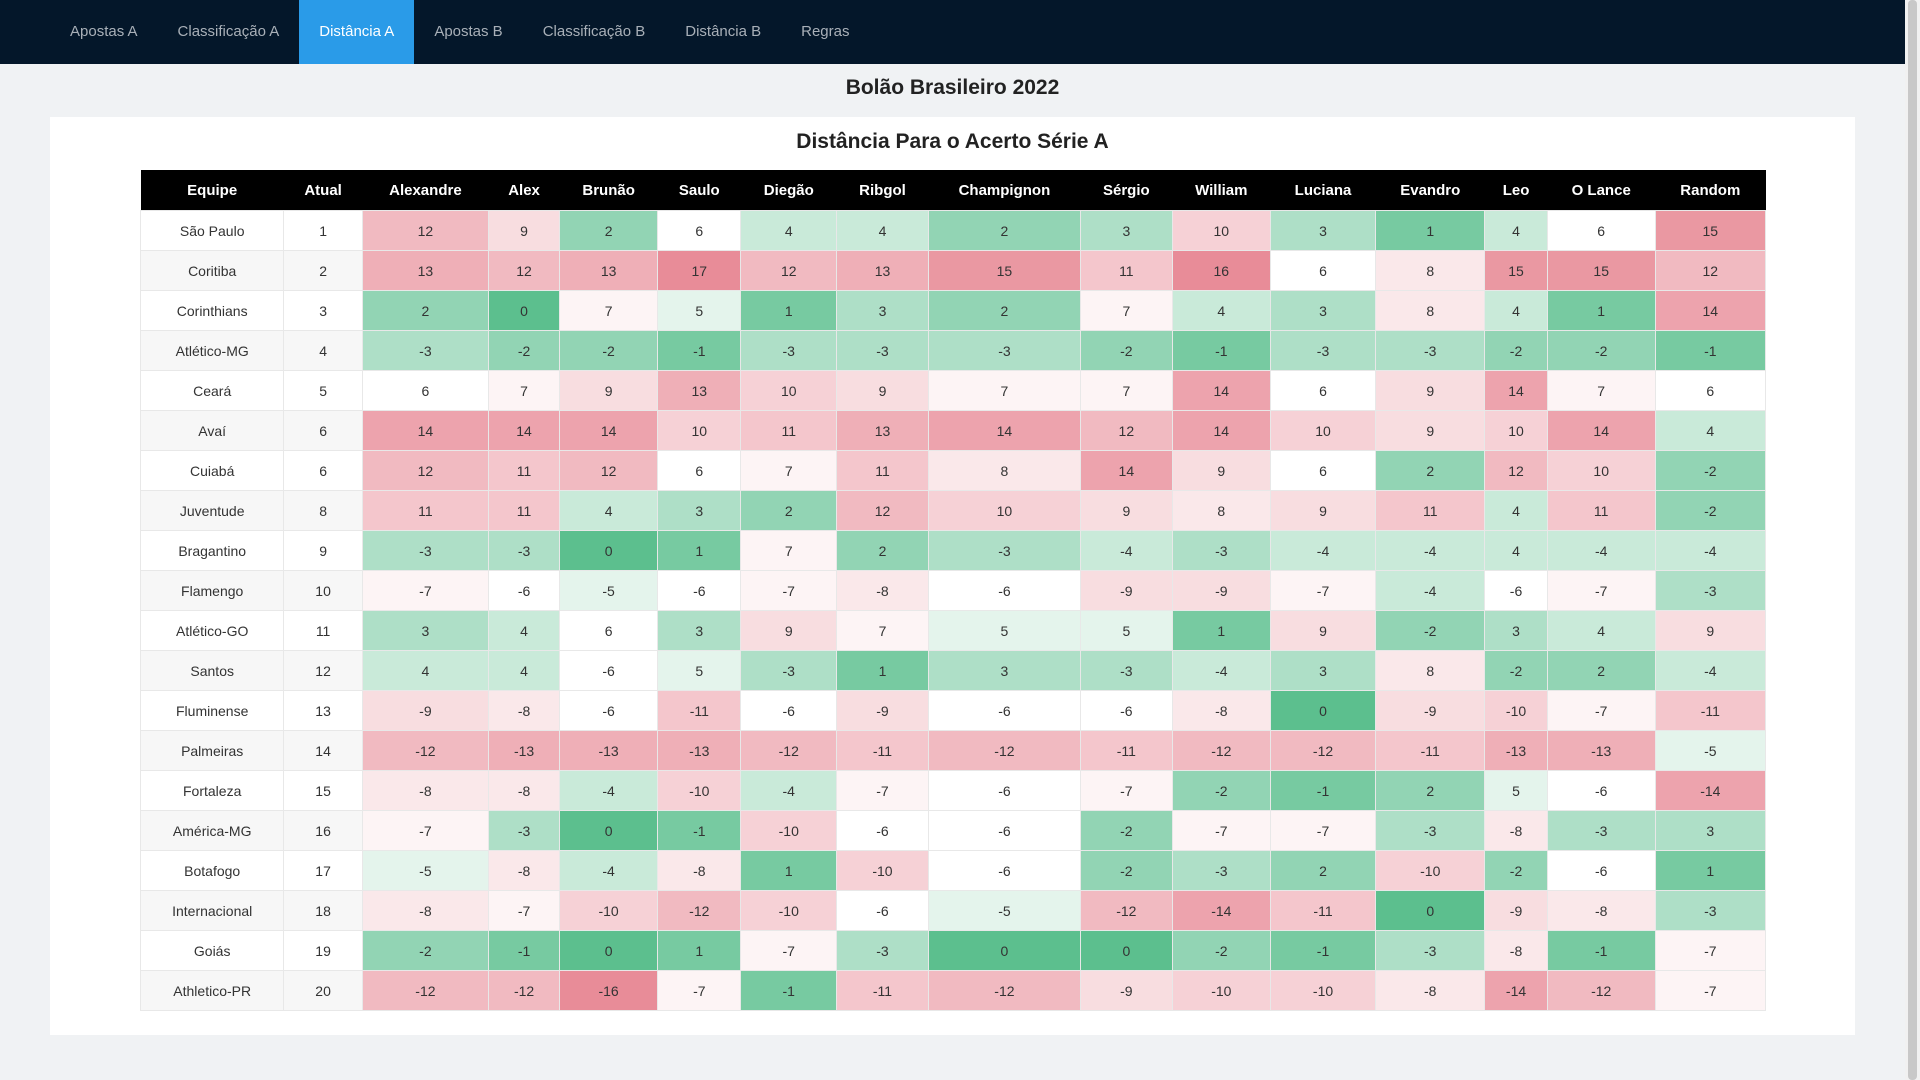 The width and height of the screenshot is (1920, 1080). Describe the element at coordinates (104, 31) in the screenshot. I see `nav-item-apostas-a: Apostas A` at that location.